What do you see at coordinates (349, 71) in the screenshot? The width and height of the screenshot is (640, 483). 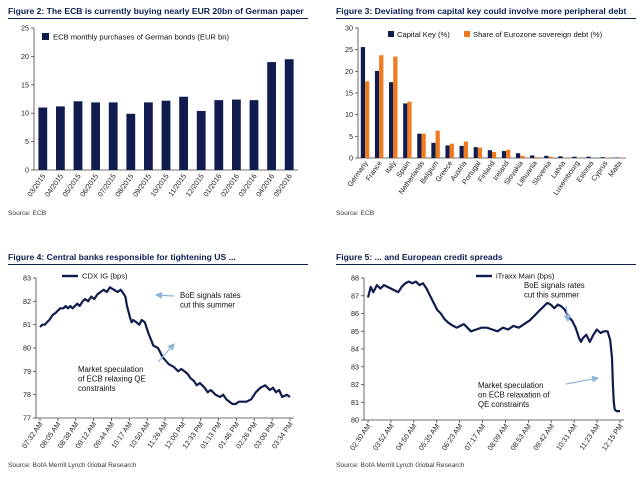 I see `fig3-y-tick-label: 20` at bounding box center [349, 71].